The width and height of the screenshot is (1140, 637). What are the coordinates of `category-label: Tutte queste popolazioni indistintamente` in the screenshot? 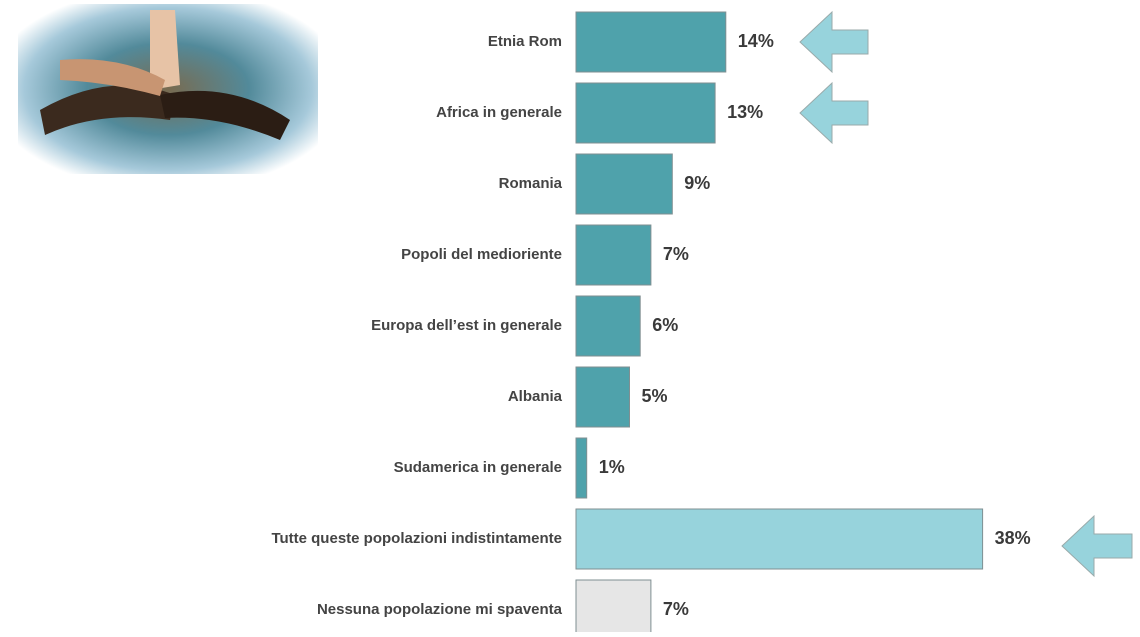 It's located at (416, 538).